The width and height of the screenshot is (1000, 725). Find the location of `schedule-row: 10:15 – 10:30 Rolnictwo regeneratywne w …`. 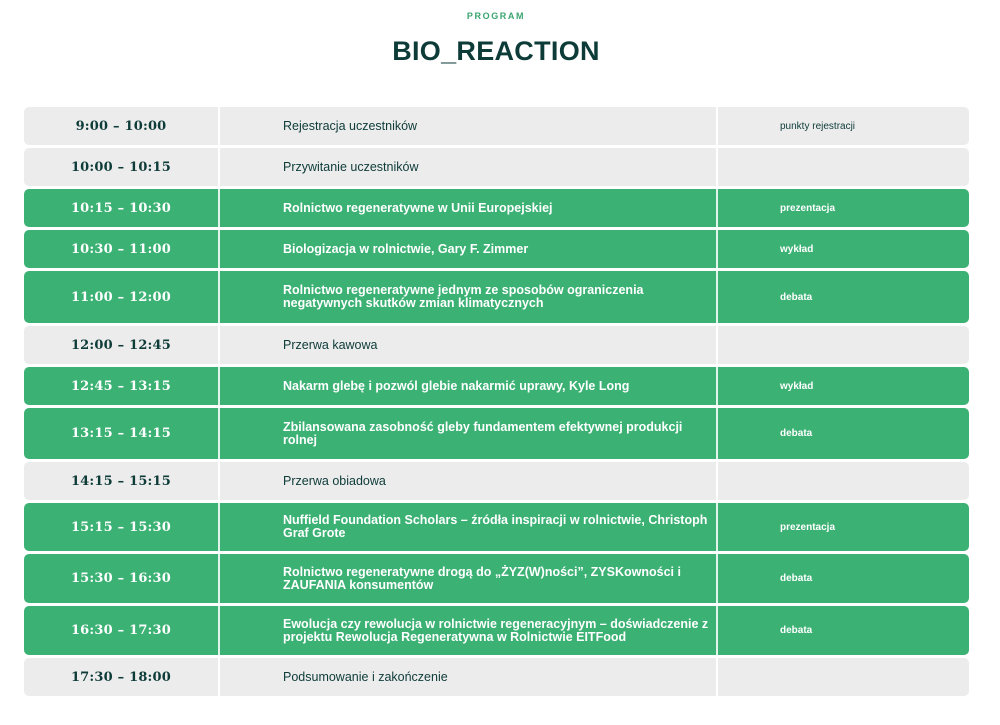

schedule-row: 10:15 – 10:30 Rolnictwo regeneratywne w … is located at coordinates (496, 208).